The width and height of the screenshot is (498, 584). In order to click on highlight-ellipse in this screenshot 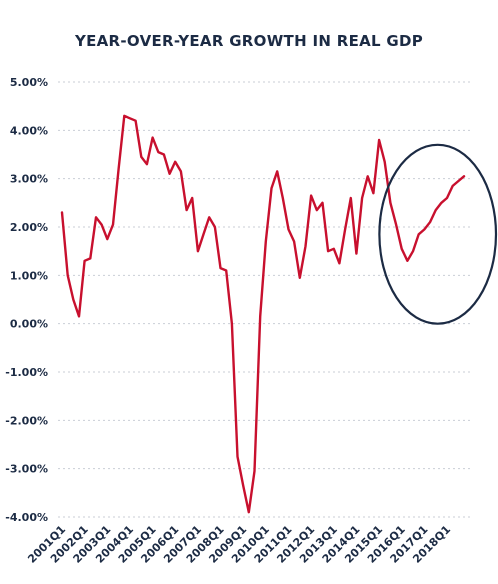, I will do `click(438, 234)`.